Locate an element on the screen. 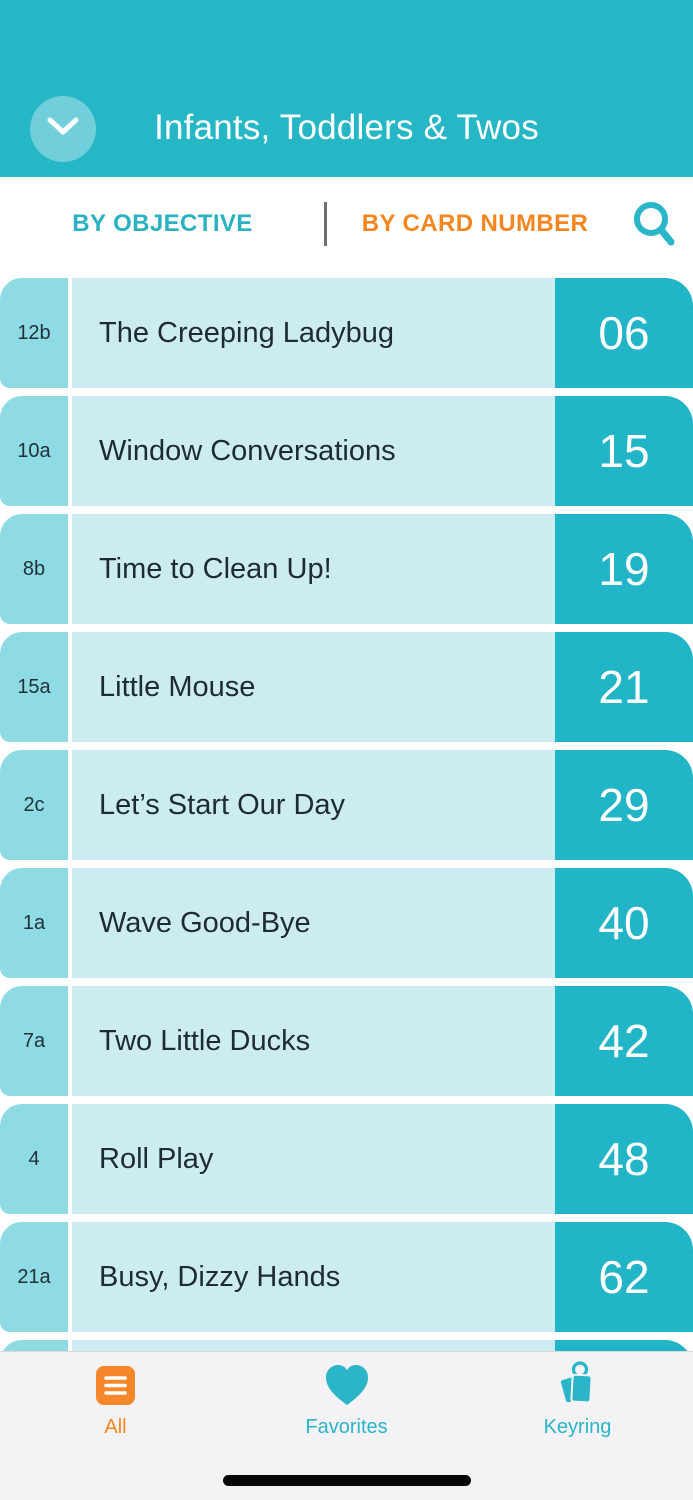 The height and width of the screenshot is (1500, 693). heart-icon is located at coordinates (347, 1385).